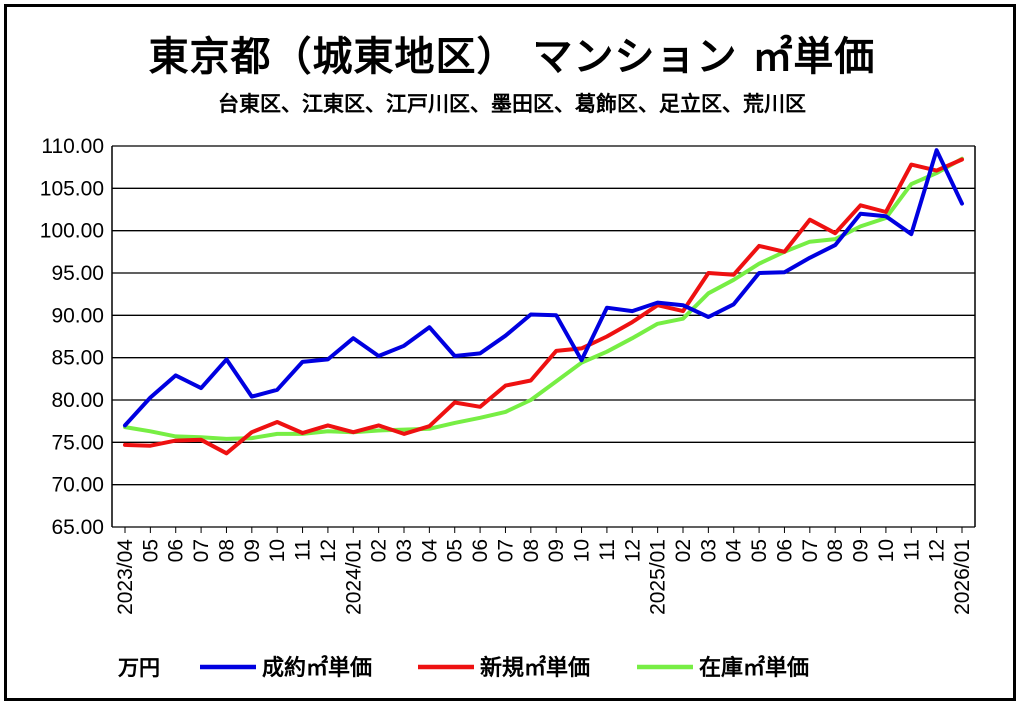 The width and height of the screenshot is (1024, 709). Describe the element at coordinates (72, 231) in the screenshot. I see `y-tick-label: 100.00` at that location.